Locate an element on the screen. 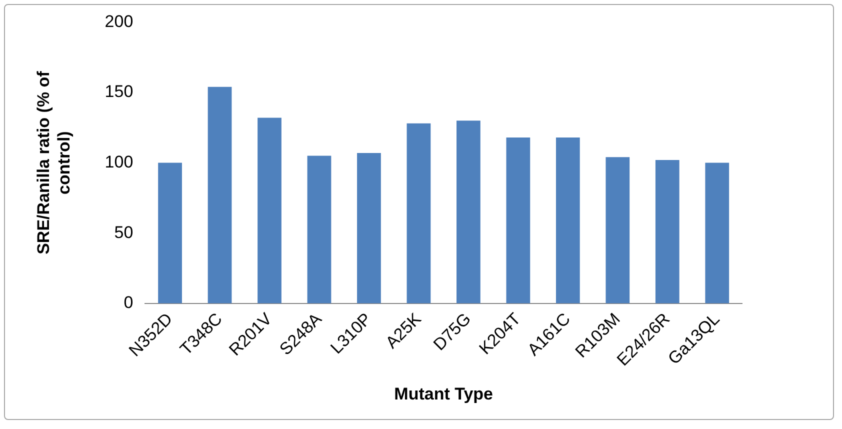 This screenshot has height=429, width=842. y-tick-label: 50 is located at coordinates (124, 232).